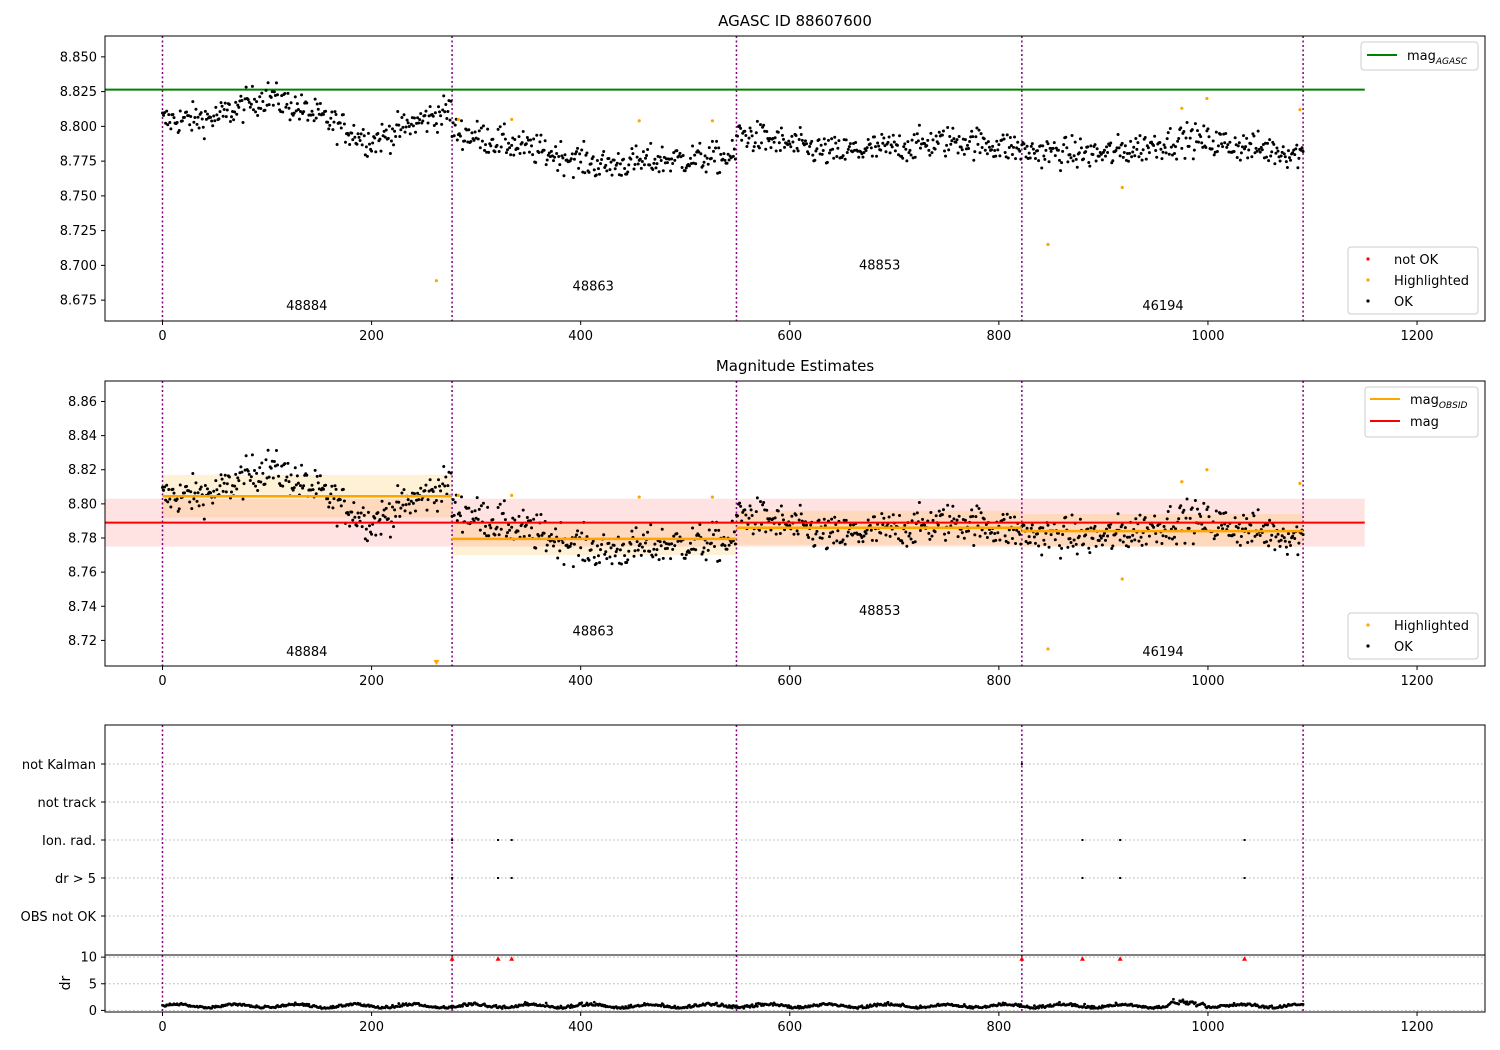  What do you see at coordinates (371, 336) in the screenshot?
I see `x-tick-label: 200` at bounding box center [371, 336].